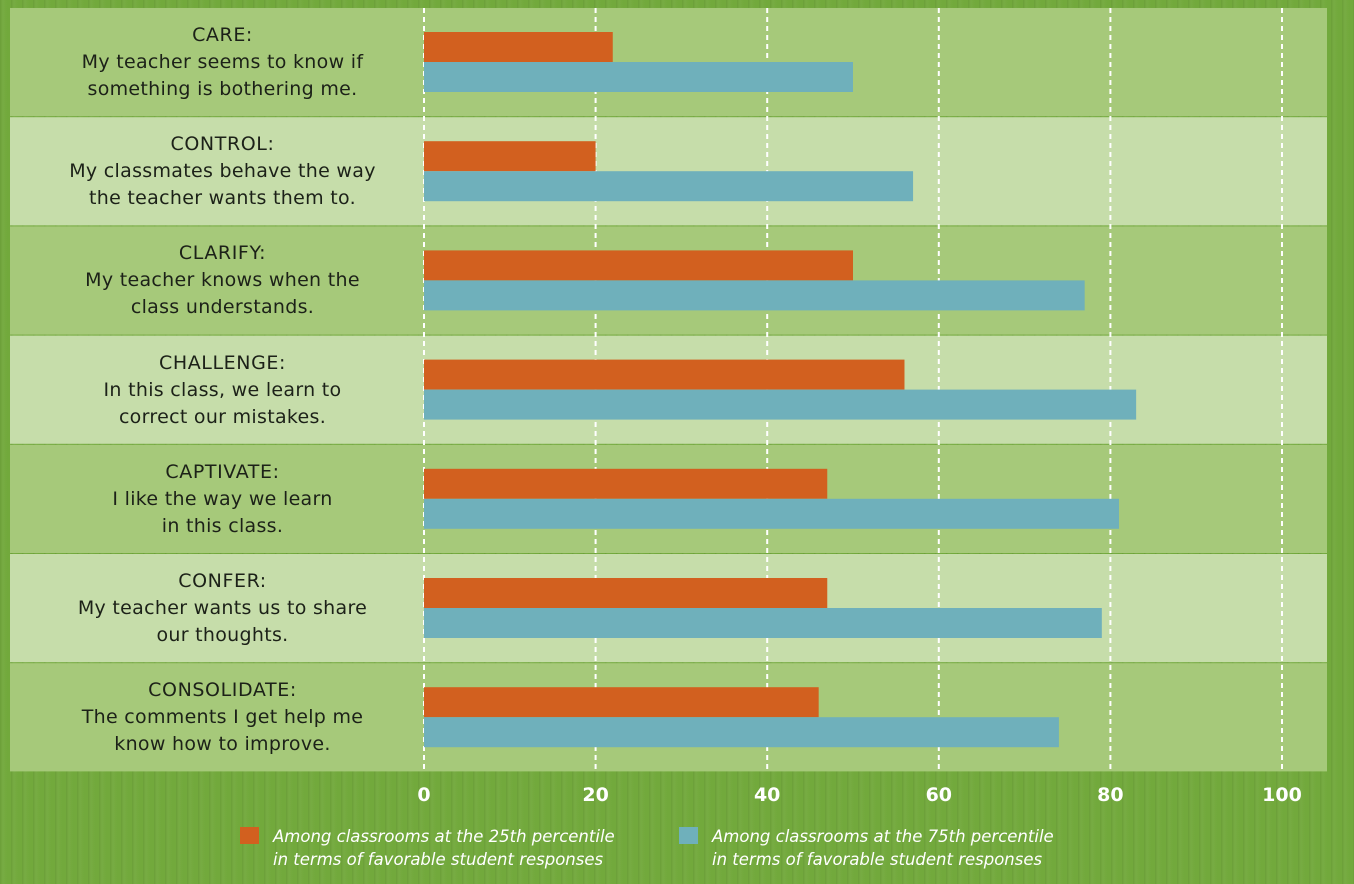 The width and height of the screenshot is (1354, 884). What do you see at coordinates (1282, 795) in the screenshot?
I see `x-tick-label: 100` at bounding box center [1282, 795].